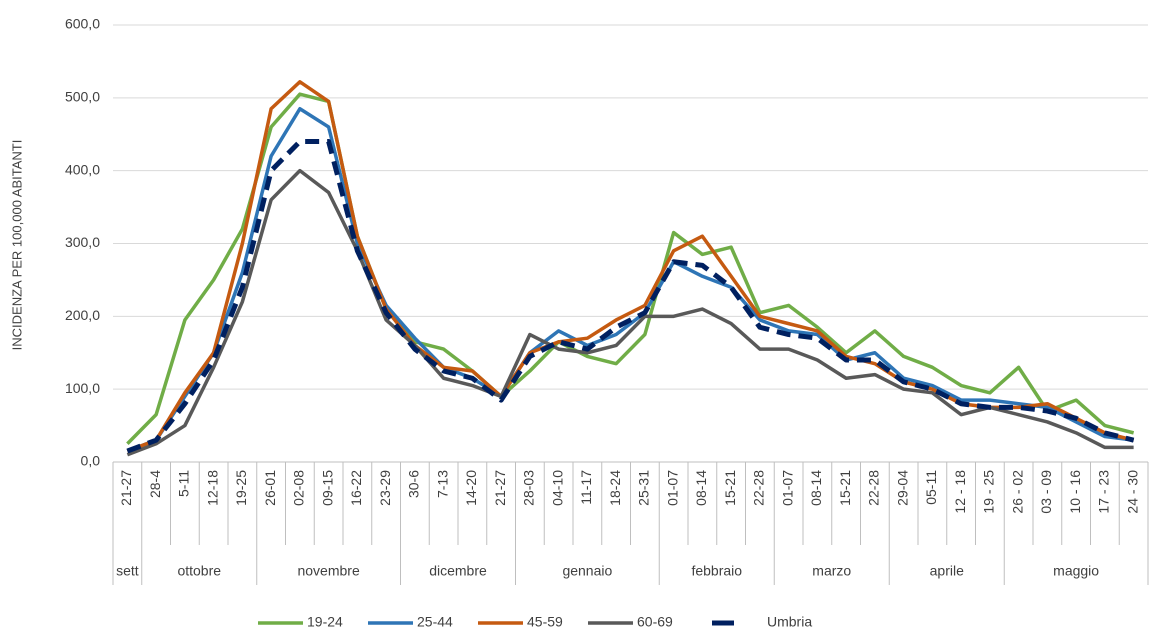 The width and height of the screenshot is (1152, 634). What do you see at coordinates (1076, 571) in the screenshot?
I see `group-label: maggio` at bounding box center [1076, 571].